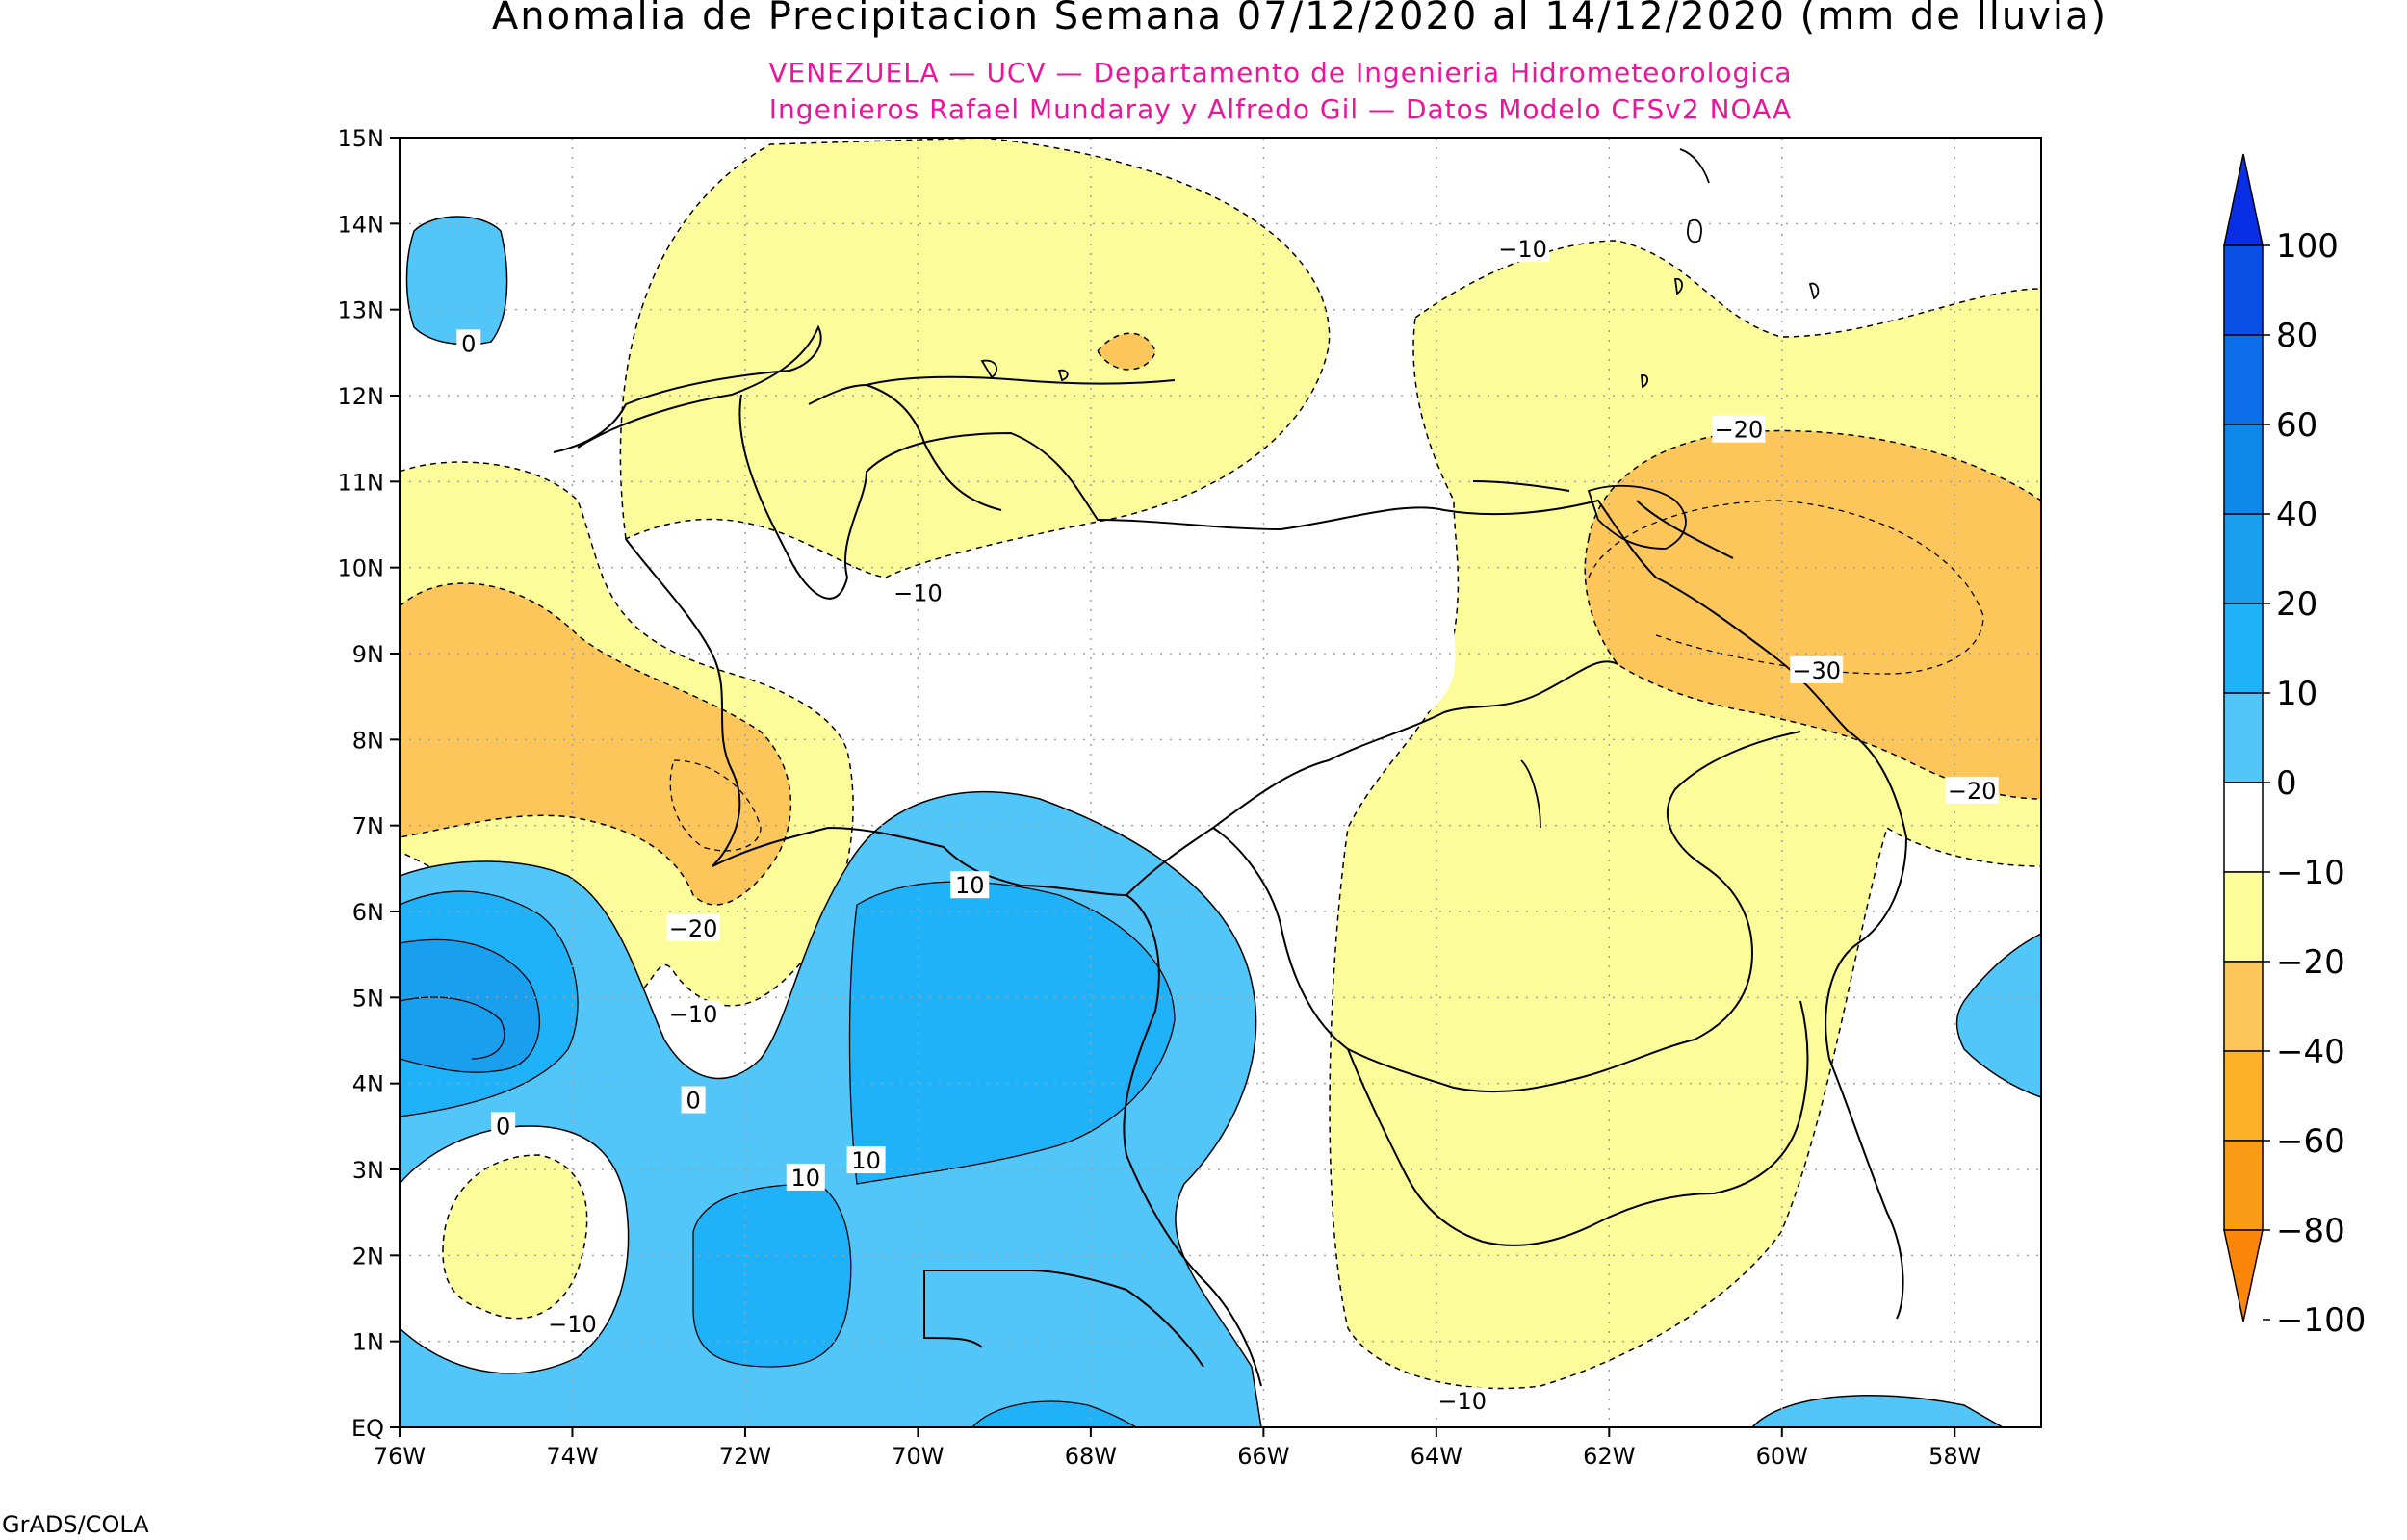 This screenshot has height=1540, width=2407. What do you see at coordinates (1782, 1456) in the screenshot?
I see `tick-label-lon: 60W` at bounding box center [1782, 1456].